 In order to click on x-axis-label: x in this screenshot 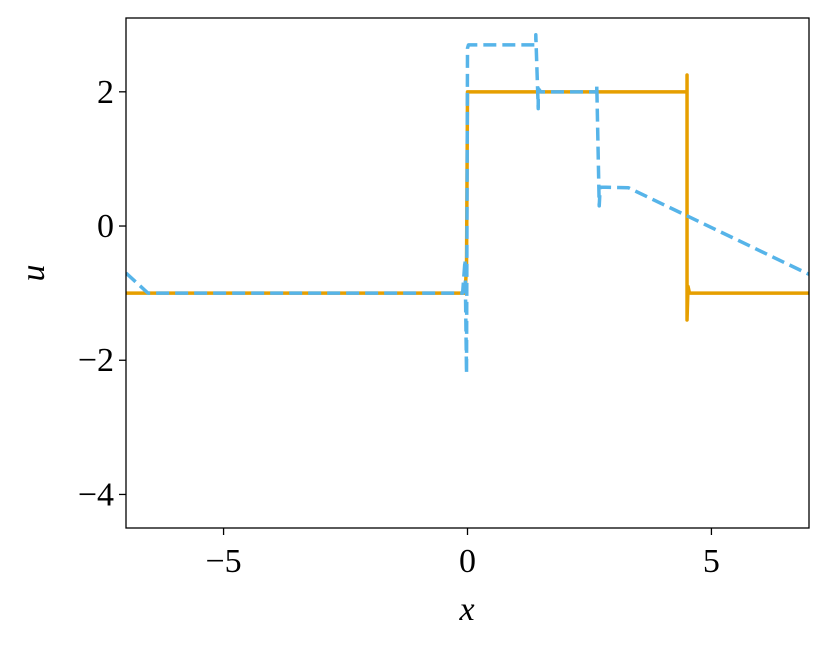, I will do `click(466, 609)`.